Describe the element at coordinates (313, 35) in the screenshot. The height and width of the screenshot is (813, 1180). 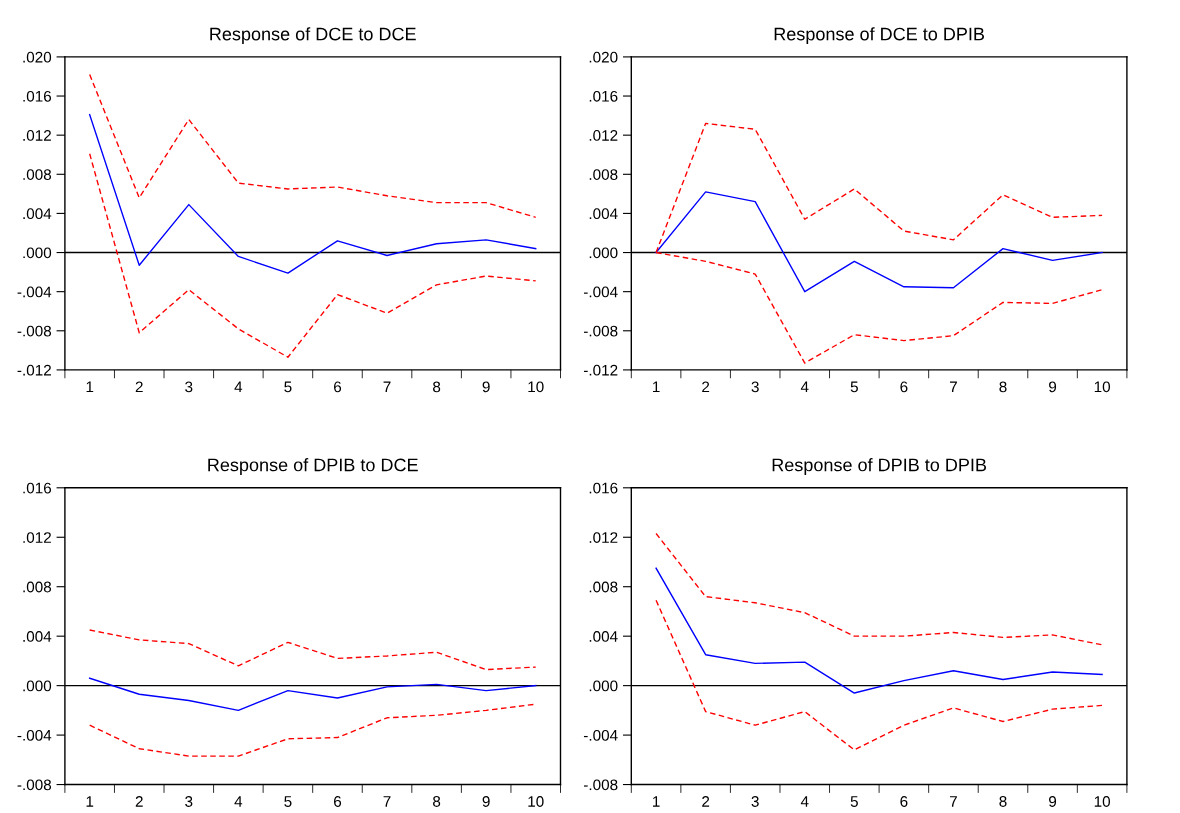
I see `chart-title: Response of DCE to DCE` at that location.